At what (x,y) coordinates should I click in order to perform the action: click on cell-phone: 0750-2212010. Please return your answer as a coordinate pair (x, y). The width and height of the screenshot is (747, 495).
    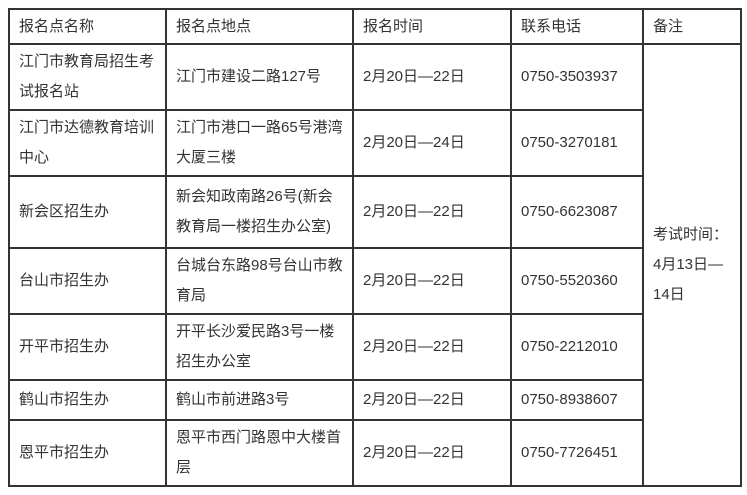
    Looking at the image, I should click on (577, 347).